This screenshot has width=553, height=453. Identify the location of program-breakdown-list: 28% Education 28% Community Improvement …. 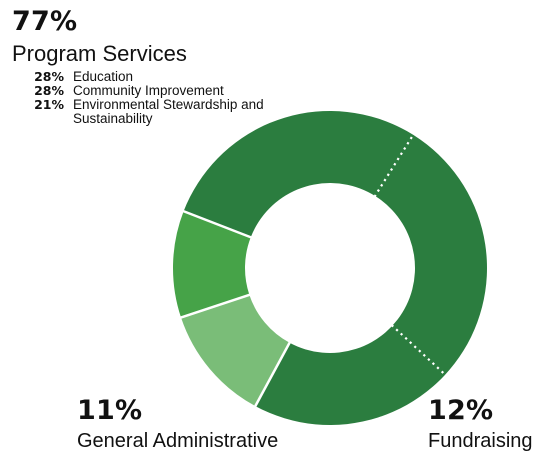
(161, 98).